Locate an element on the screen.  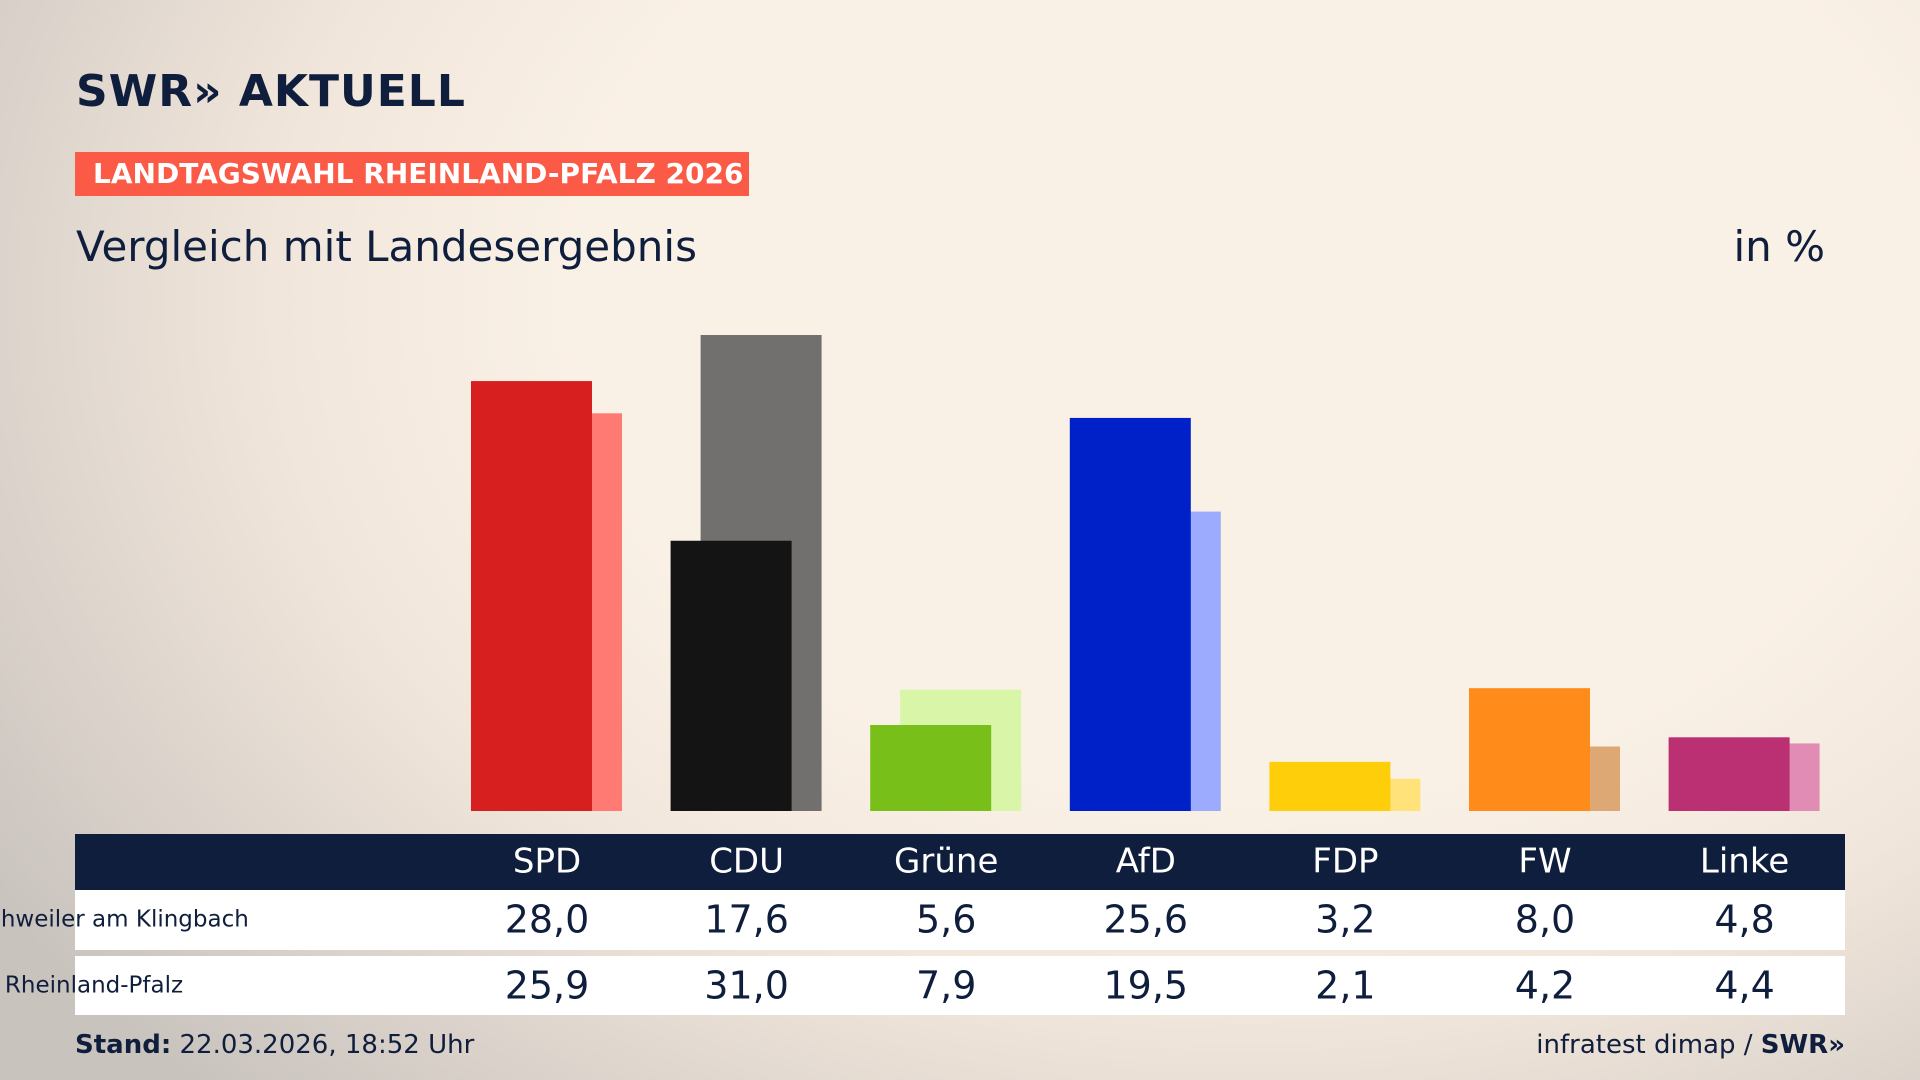
value-label: 25,6 is located at coordinates (1145, 920).